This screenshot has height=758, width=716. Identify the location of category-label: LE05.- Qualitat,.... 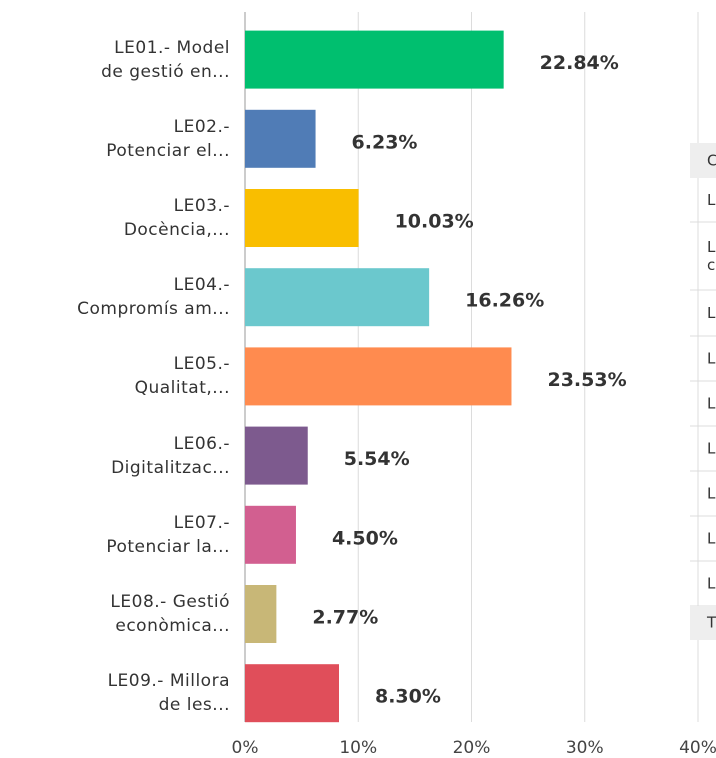
(182, 376).